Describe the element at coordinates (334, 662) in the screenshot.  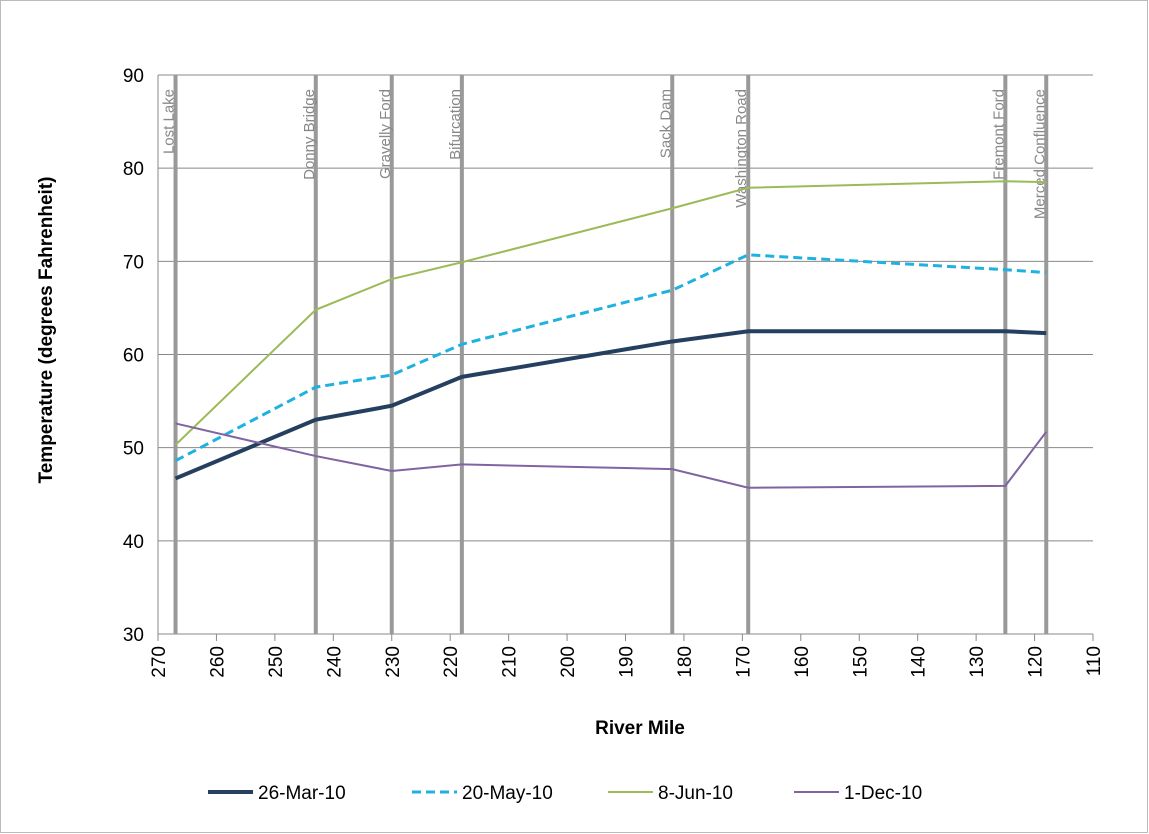
I see `x-tick-label: 240` at that location.